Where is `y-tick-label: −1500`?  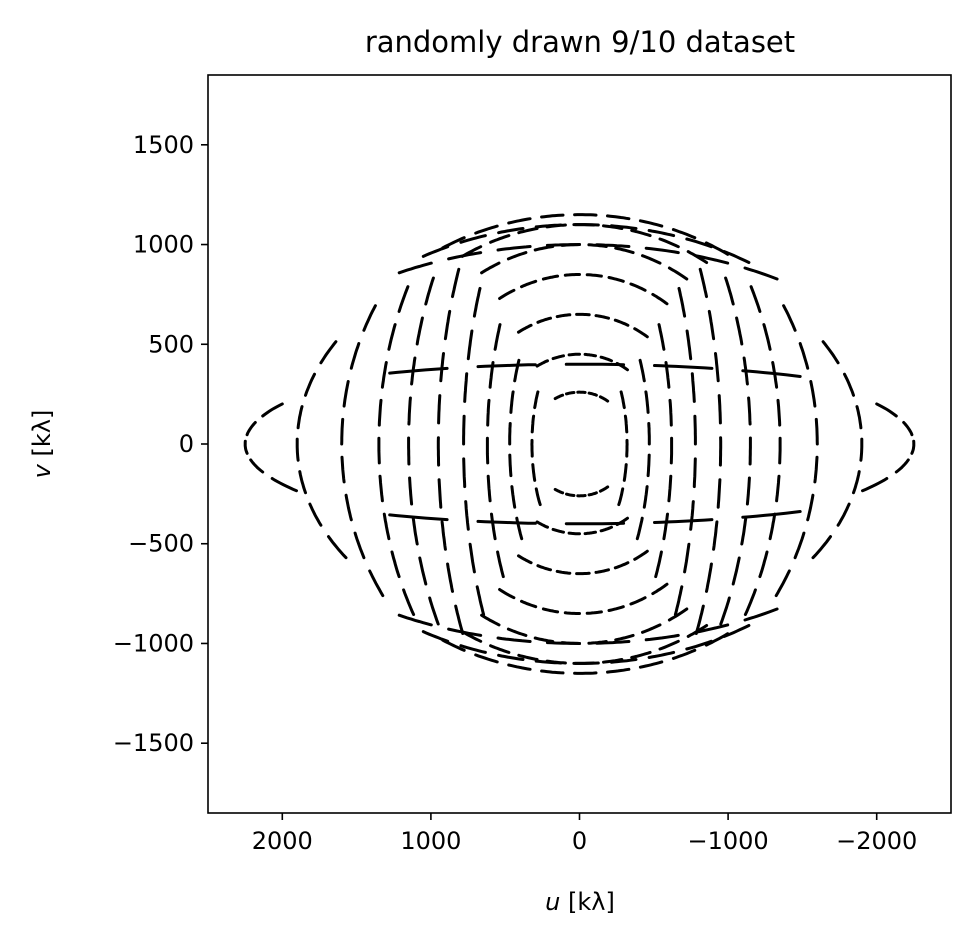 y-tick-label: −1500 is located at coordinates (153, 743).